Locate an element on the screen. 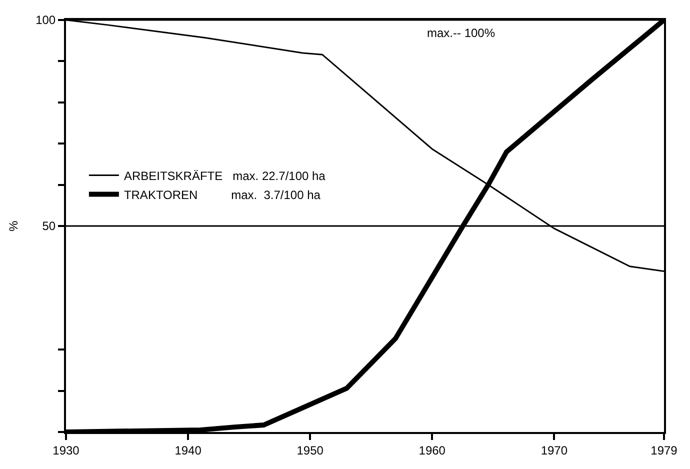  x-tick-label: 1930 is located at coordinates (66, 450).